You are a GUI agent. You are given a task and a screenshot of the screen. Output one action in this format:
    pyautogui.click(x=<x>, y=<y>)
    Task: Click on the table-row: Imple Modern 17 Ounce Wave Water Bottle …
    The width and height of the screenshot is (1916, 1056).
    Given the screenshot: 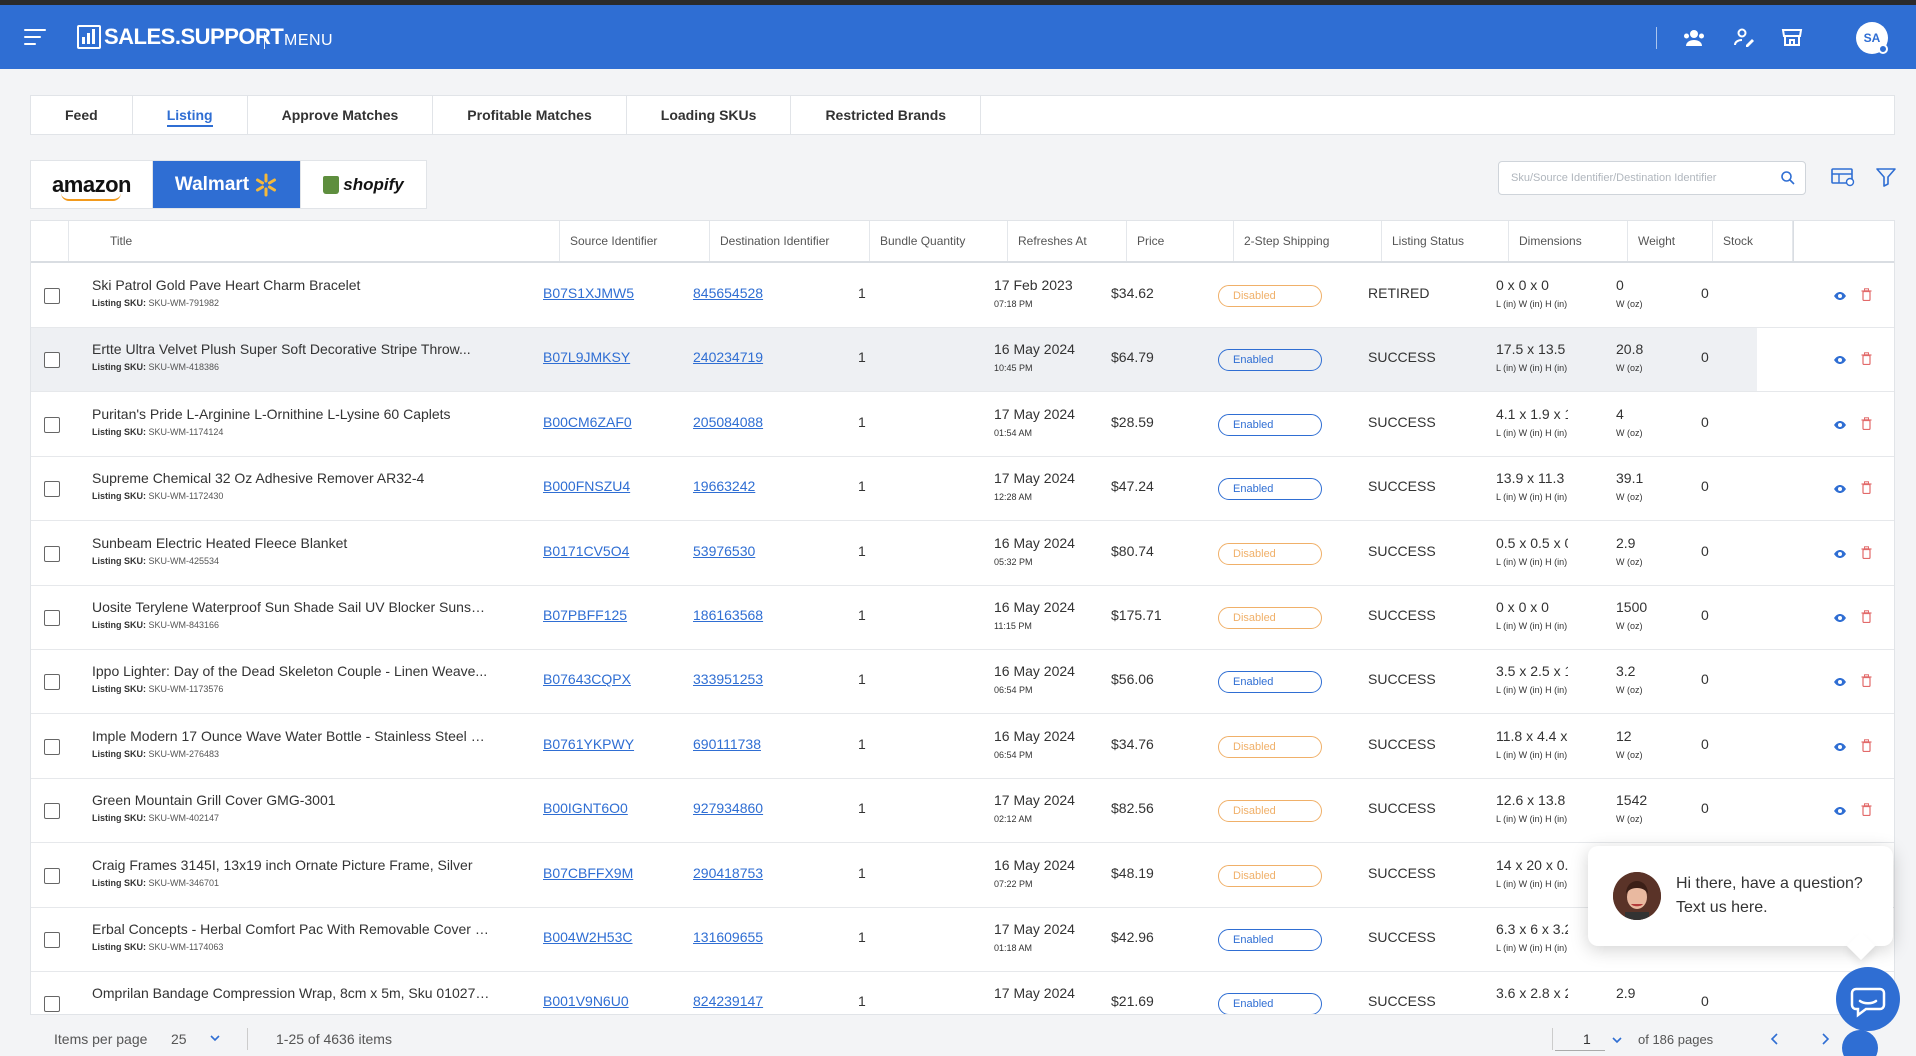 What is the action you would take?
    pyautogui.click(x=962, y=746)
    